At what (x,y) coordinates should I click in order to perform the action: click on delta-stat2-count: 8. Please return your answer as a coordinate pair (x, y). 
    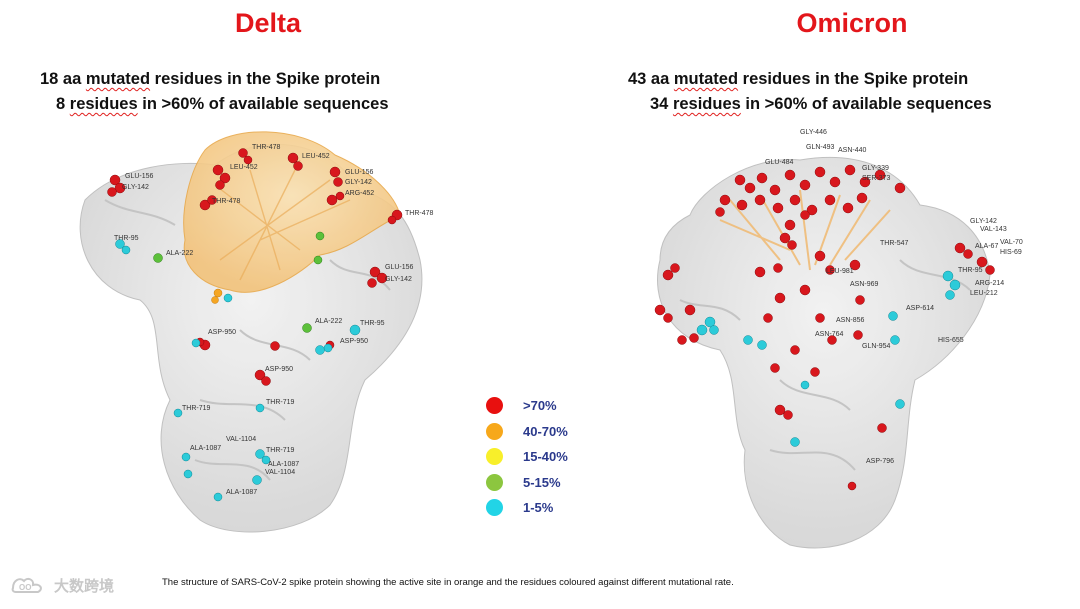
    Looking at the image, I should click on (61, 104).